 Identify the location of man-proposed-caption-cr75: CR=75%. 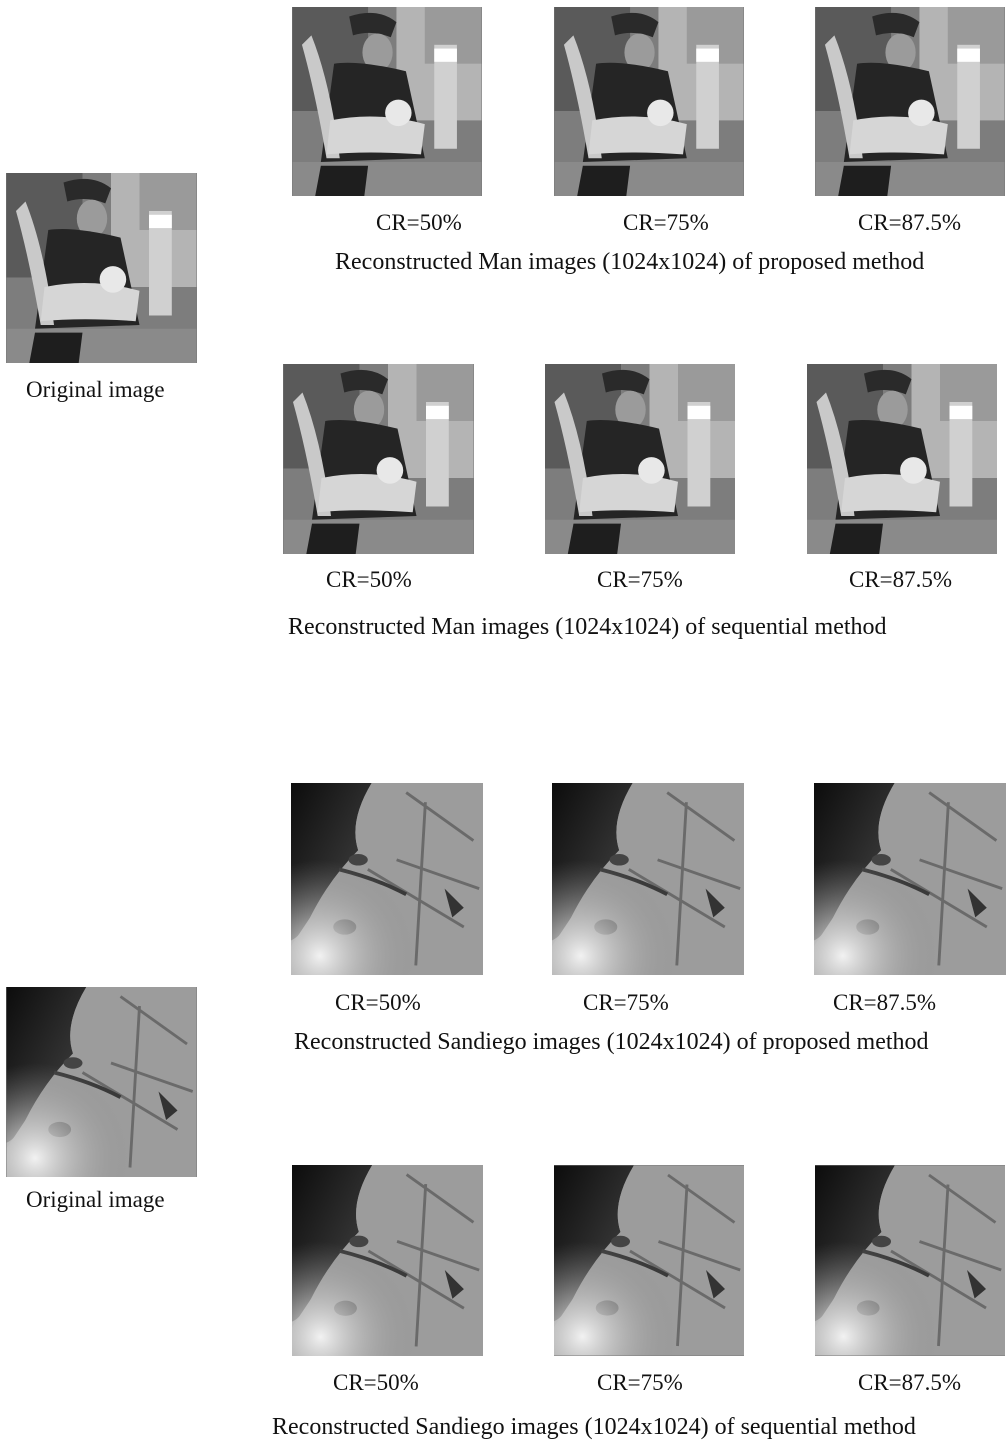
(666, 222).